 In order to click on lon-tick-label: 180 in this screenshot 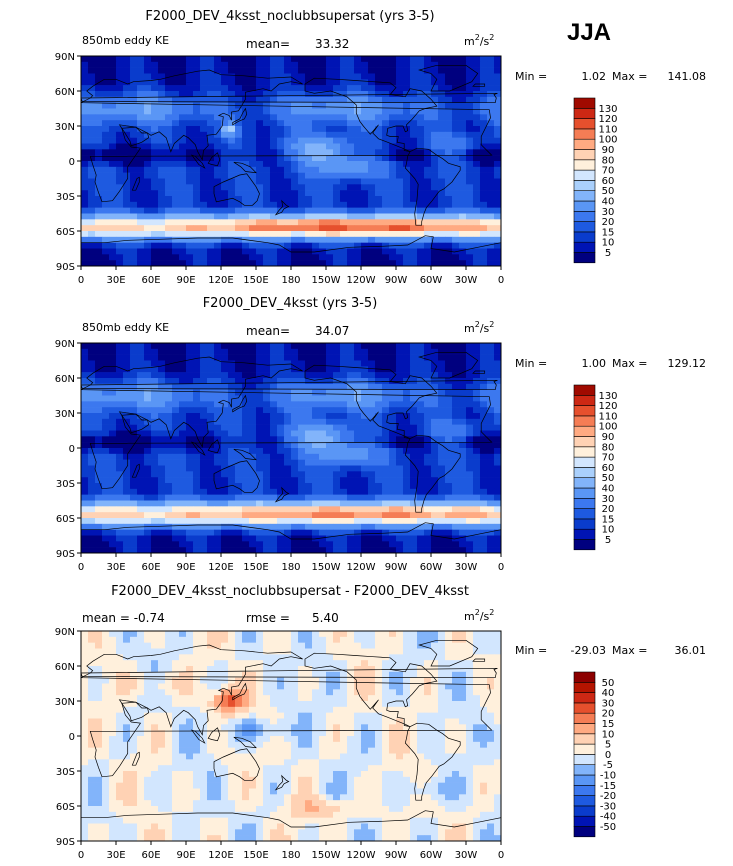, I will do `click(290, 280)`.